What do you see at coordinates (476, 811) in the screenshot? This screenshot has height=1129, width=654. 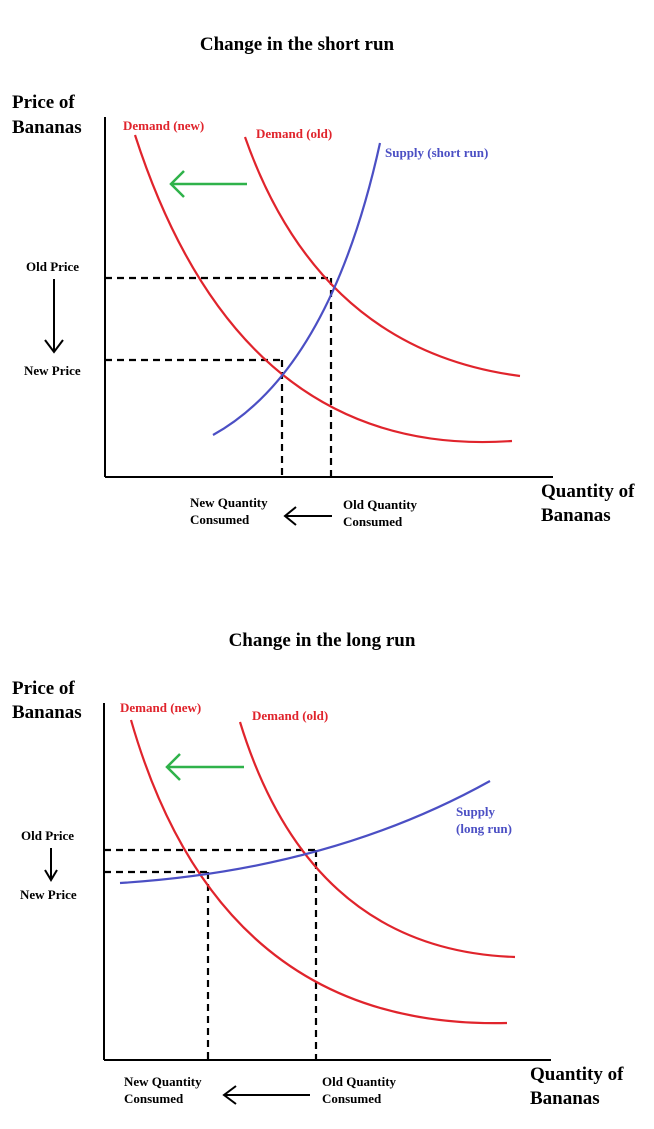 I see `long-run-supply-label-line1: Supply` at bounding box center [476, 811].